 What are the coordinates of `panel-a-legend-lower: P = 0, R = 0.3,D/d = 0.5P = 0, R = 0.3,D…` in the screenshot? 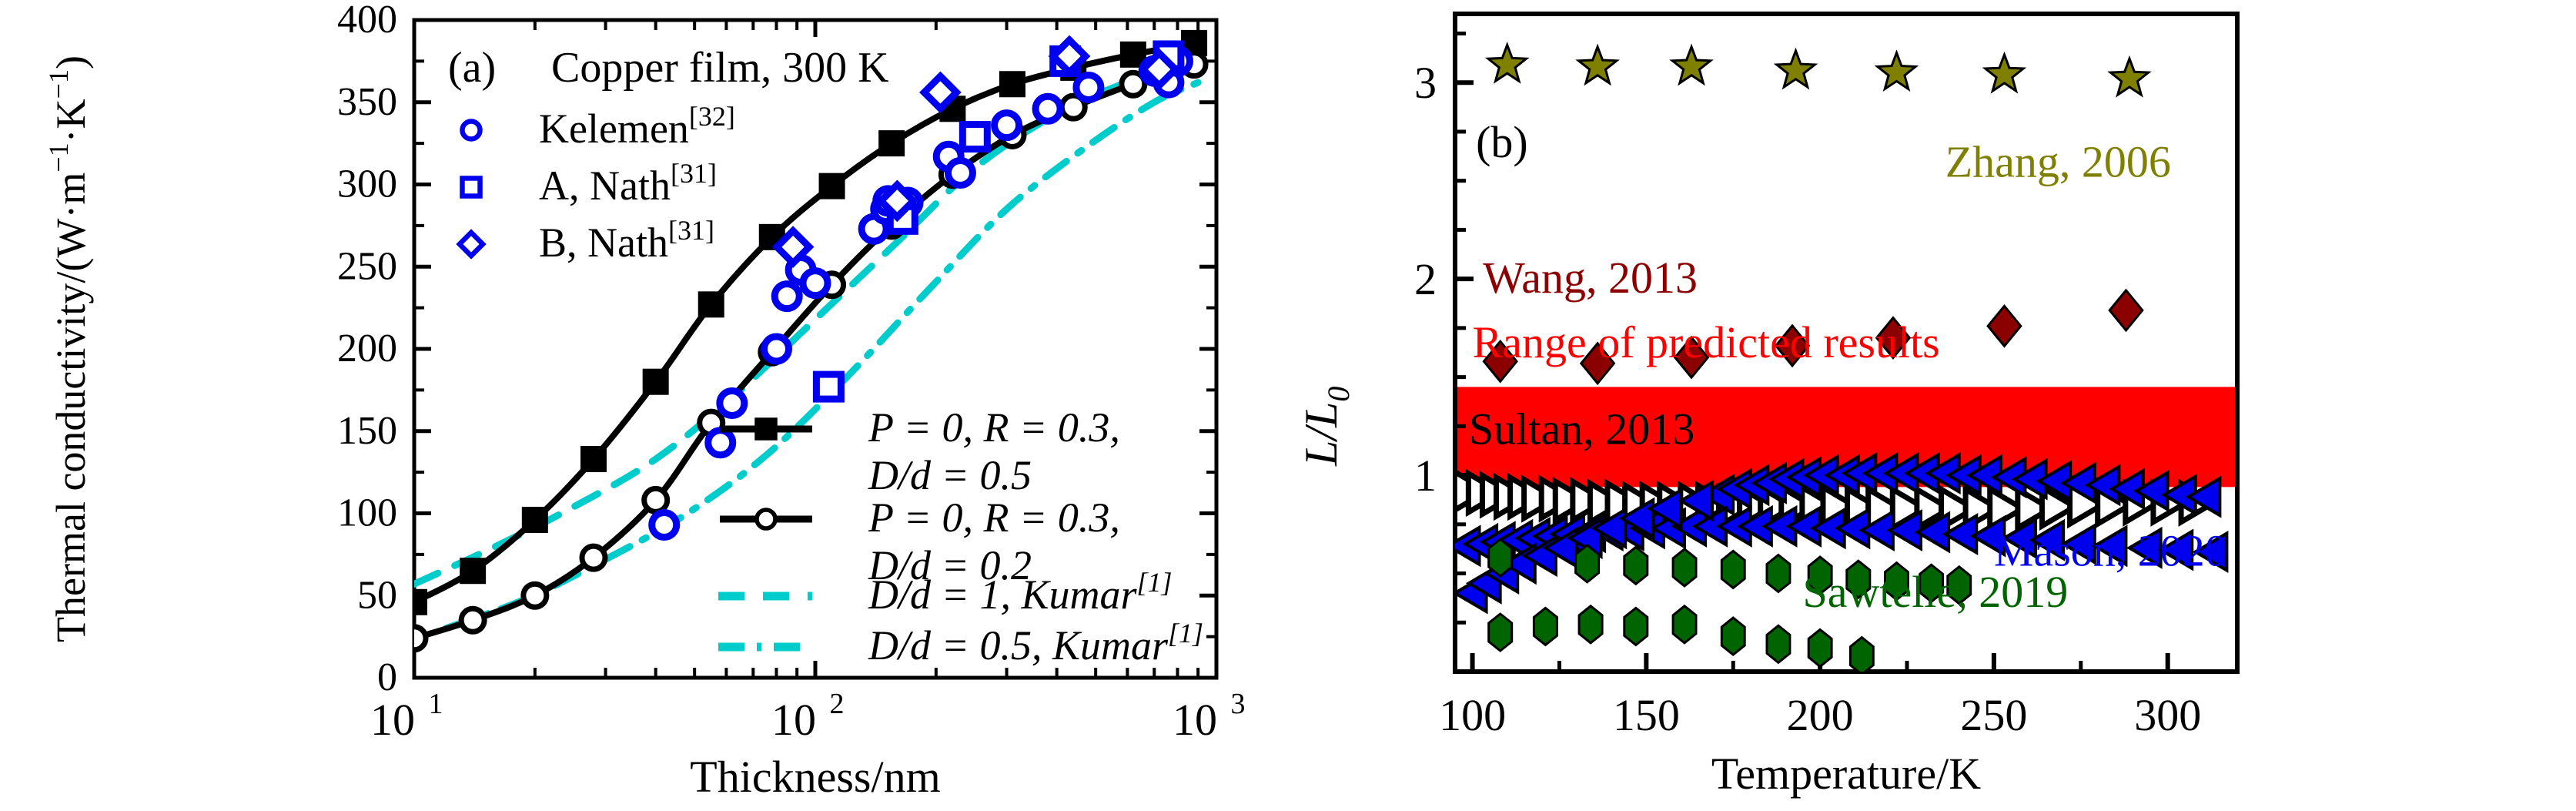 It's located at (961, 536).